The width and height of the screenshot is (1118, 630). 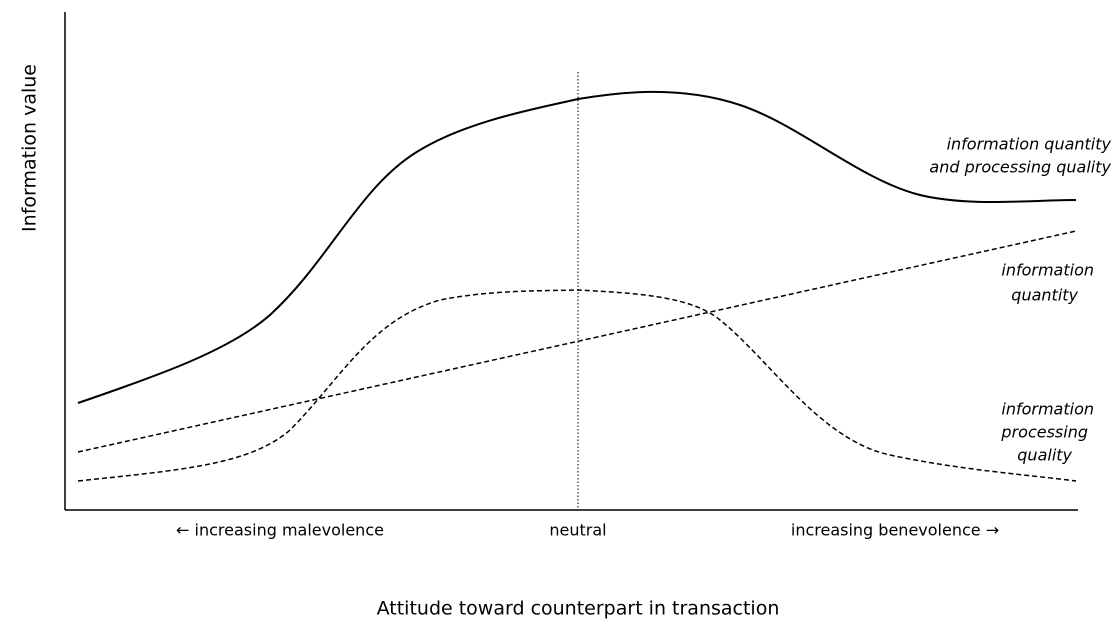 What do you see at coordinates (1029, 144) in the screenshot?
I see `curve-label: information quantity` at bounding box center [1029, 144].